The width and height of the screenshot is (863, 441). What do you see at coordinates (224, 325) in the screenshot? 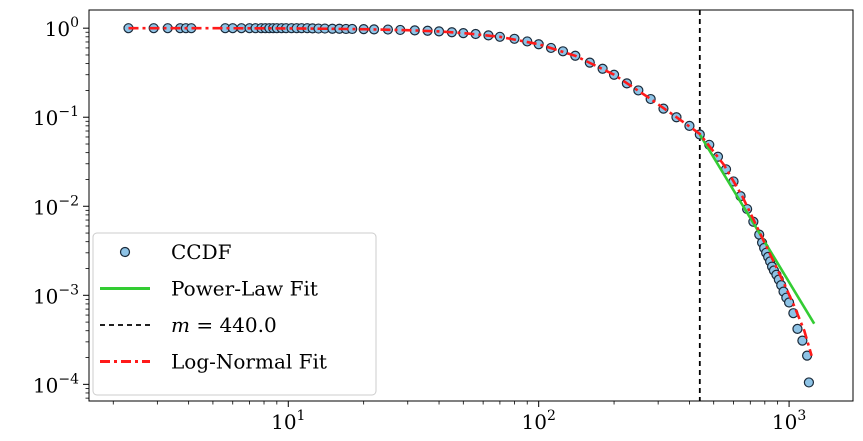
I see `legend-label: m = 440.0` at bounding box center [224, 325].